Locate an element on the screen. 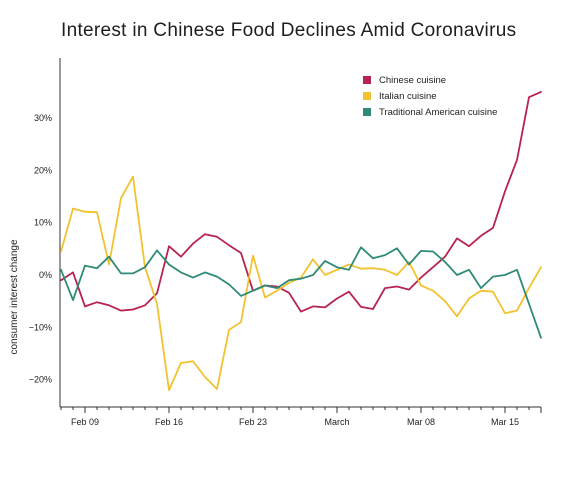 This screenshot has height=477, width=580. x-tick-label: Feb 16 is located at coordinates (169, 422).